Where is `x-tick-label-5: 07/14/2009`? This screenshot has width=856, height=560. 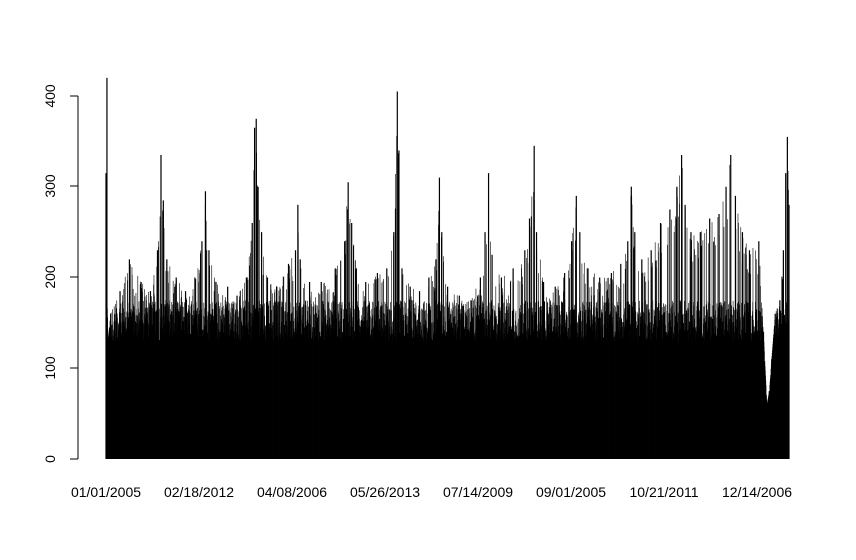
x-tick-label-5: 07/14/2009 is located at coordinates (478, 492).